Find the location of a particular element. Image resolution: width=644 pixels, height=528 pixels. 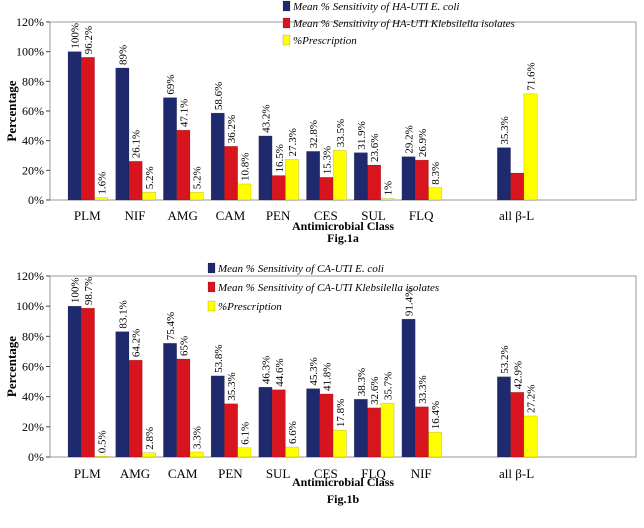

data-label: 6.6% is located at coordinates (293, 432).